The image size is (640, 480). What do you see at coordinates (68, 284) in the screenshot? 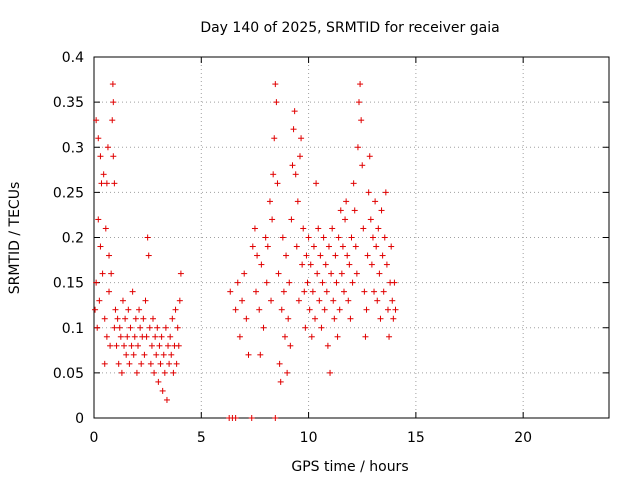
I see `y-tick-label: 0.15` at bounding box center [68, 284].